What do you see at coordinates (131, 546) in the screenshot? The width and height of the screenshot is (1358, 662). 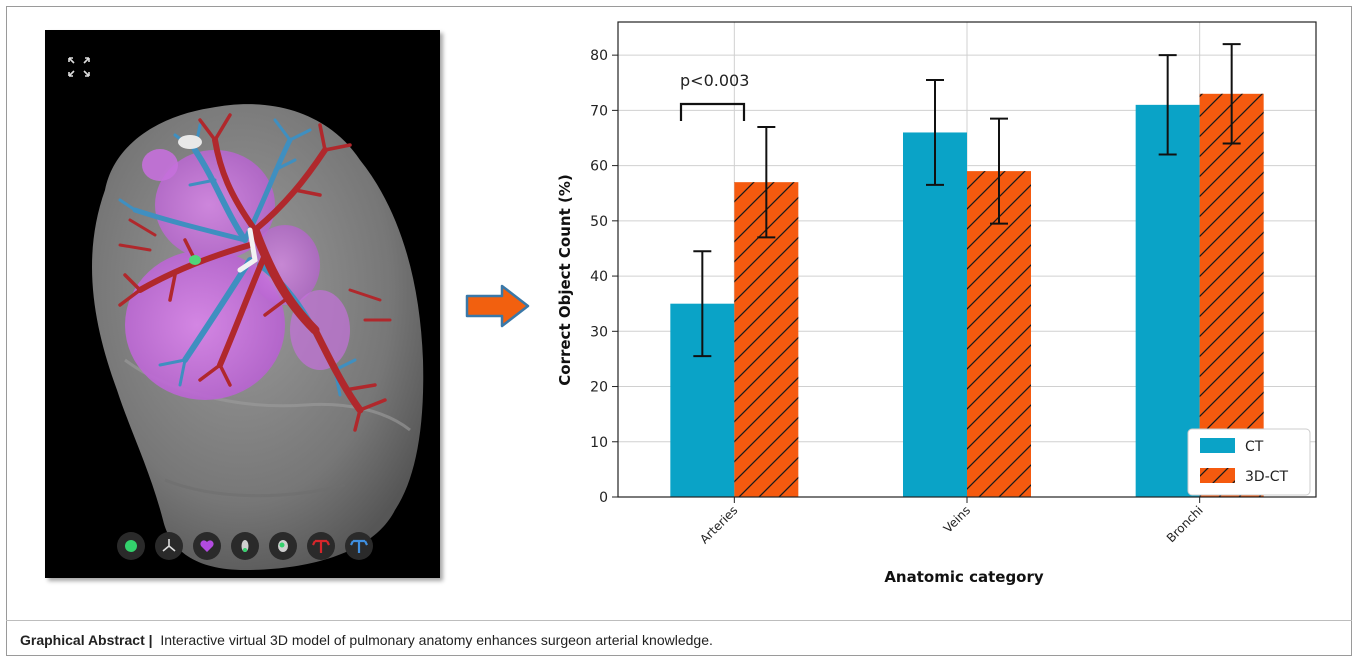 I see `green-dot-icon` at bounding box center [131, 546].